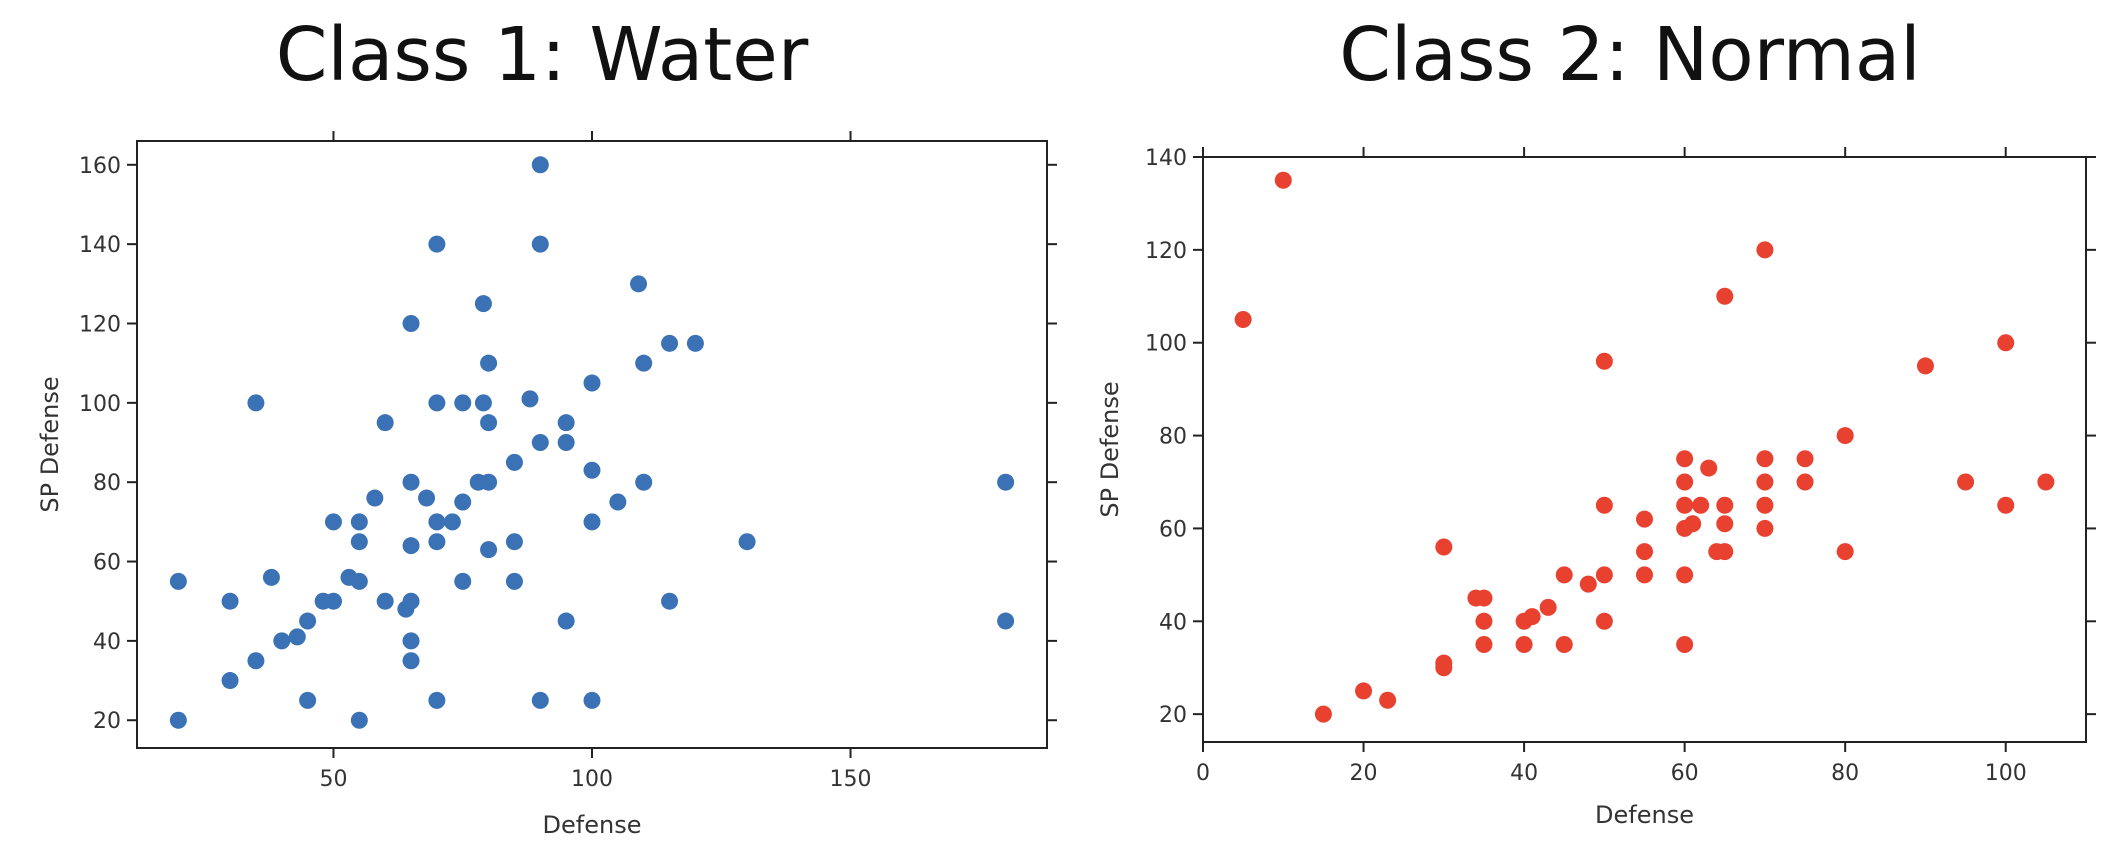  I want to click on chart-1-title: Class 1: Water, so click(542, 55).